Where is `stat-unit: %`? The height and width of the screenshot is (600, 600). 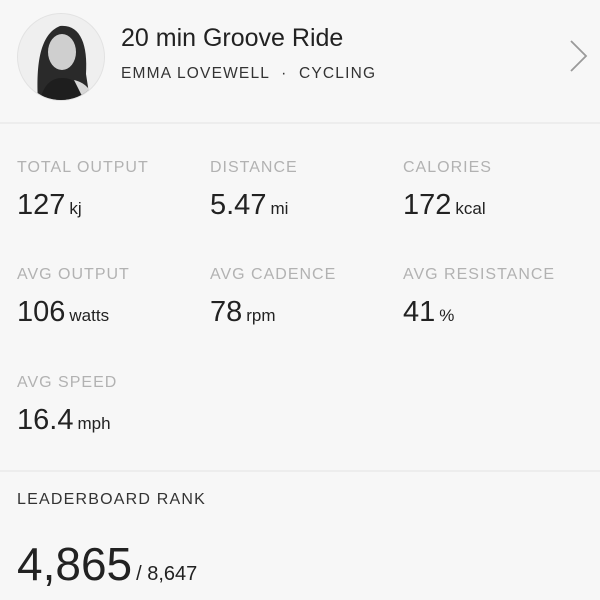
stat-unit: % is located at coordinates (447, 315).